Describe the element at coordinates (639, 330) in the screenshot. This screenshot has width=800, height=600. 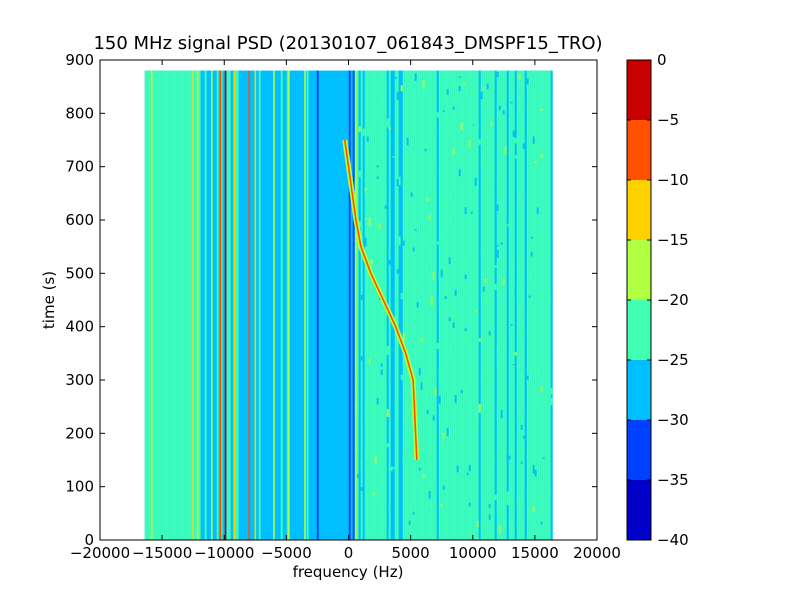
I see `colorbar-segment` at that location.